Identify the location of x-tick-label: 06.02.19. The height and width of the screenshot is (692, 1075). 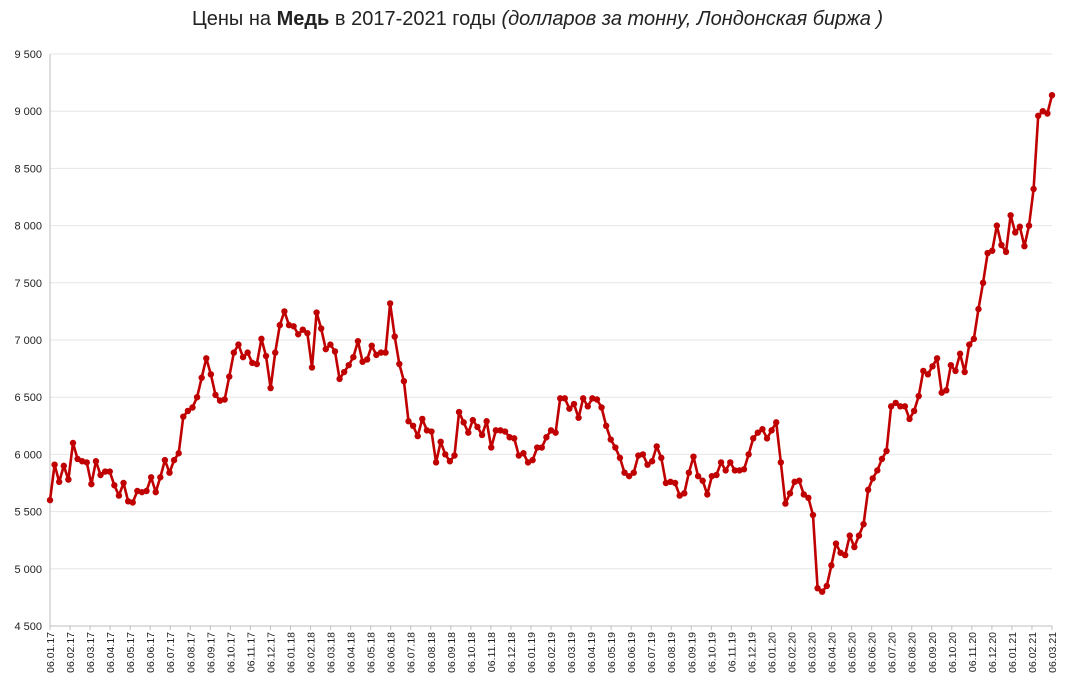
(552, 652).